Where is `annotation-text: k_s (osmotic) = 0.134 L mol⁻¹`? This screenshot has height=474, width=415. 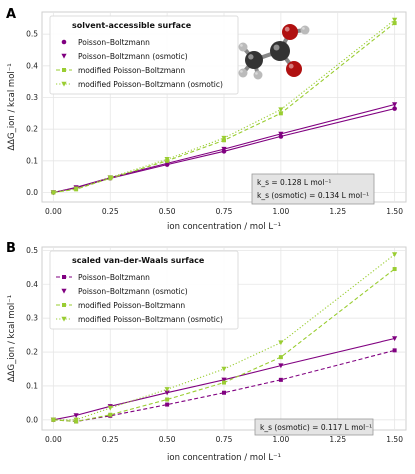
annotation-text: k_s (osmotic) = 0.134 L mol⁻¹ is located at coordinates (313, 195).